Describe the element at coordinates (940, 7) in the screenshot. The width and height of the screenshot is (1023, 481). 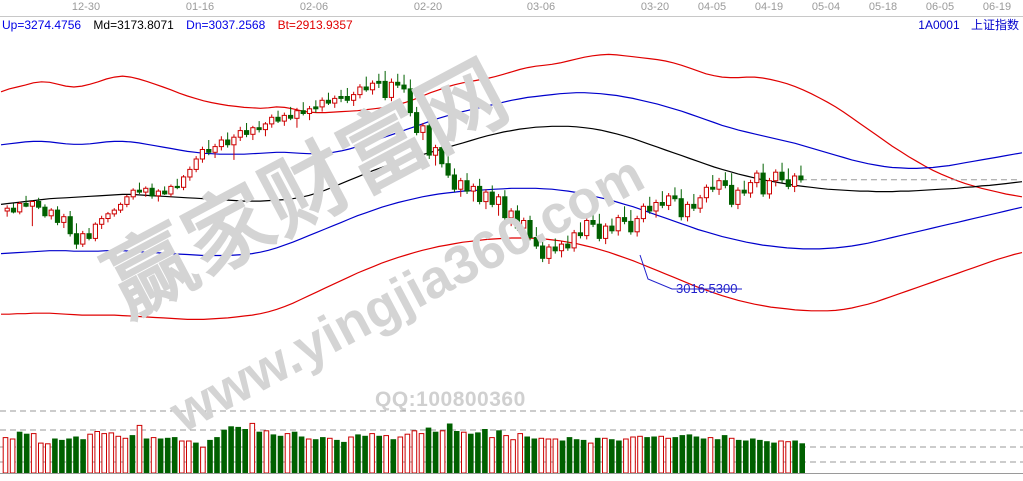
I see `date-tick: 06-05` at that location.